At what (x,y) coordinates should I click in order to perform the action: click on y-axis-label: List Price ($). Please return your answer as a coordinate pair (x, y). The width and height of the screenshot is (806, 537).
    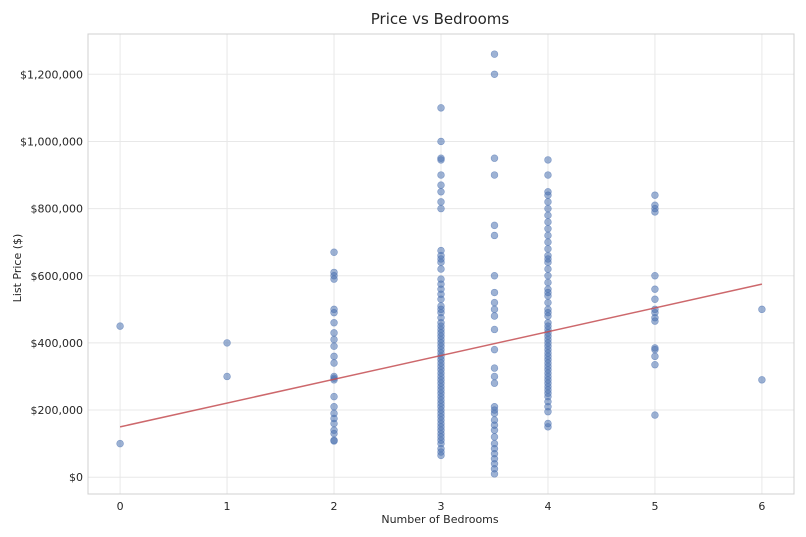
    Looking at the image, I should click on (17, 268).